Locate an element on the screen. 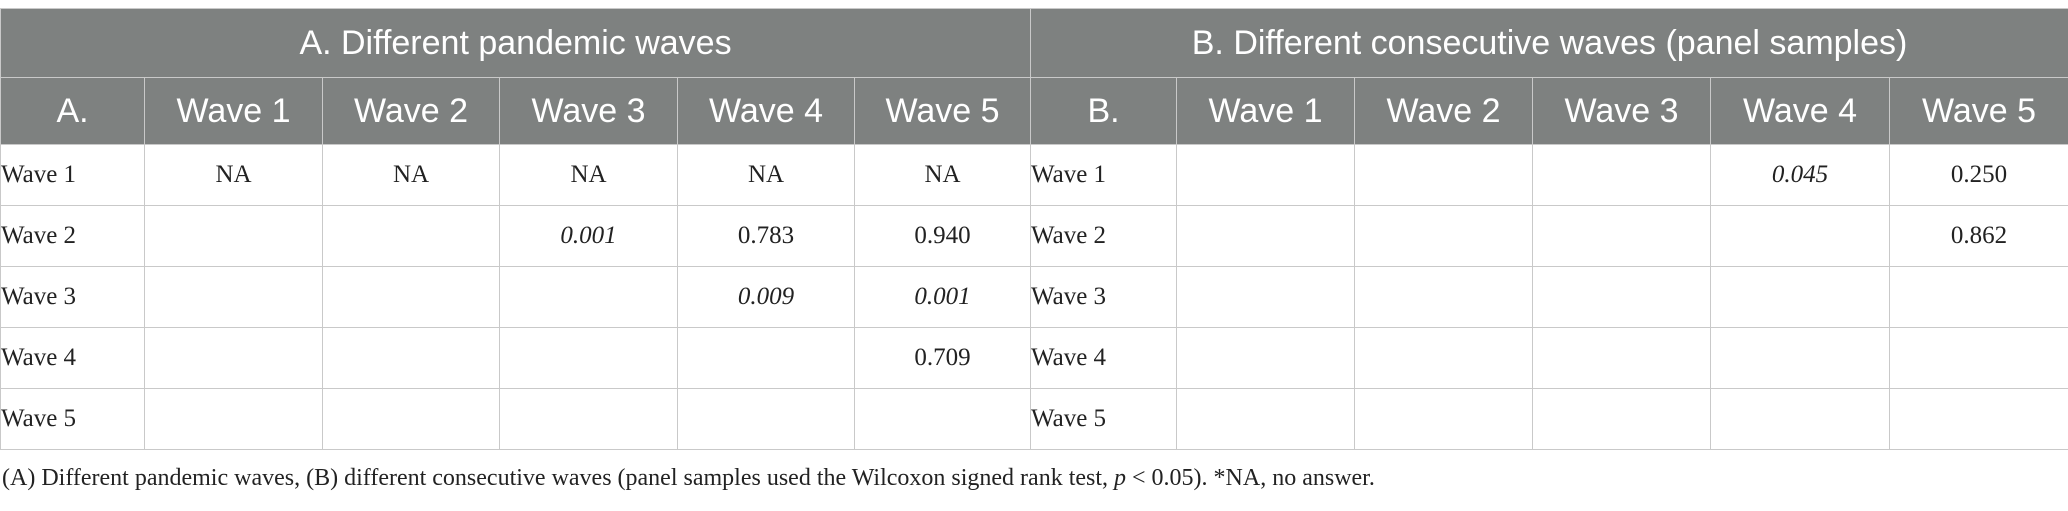  panel-a-col-wave-1: Wave 1 is located at coordinates (233, 111).